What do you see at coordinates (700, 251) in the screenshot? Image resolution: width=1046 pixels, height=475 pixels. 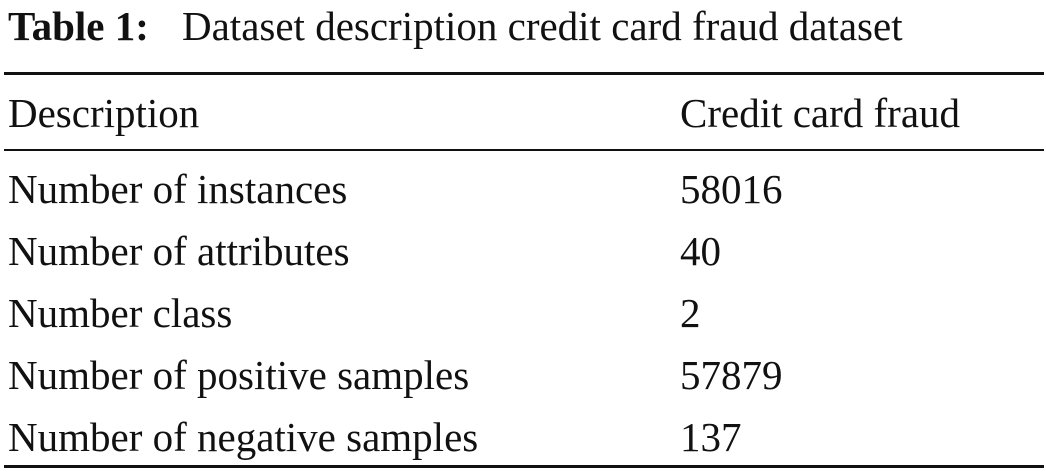 I see `table-cell: 40` at bounding box center [700, 251].